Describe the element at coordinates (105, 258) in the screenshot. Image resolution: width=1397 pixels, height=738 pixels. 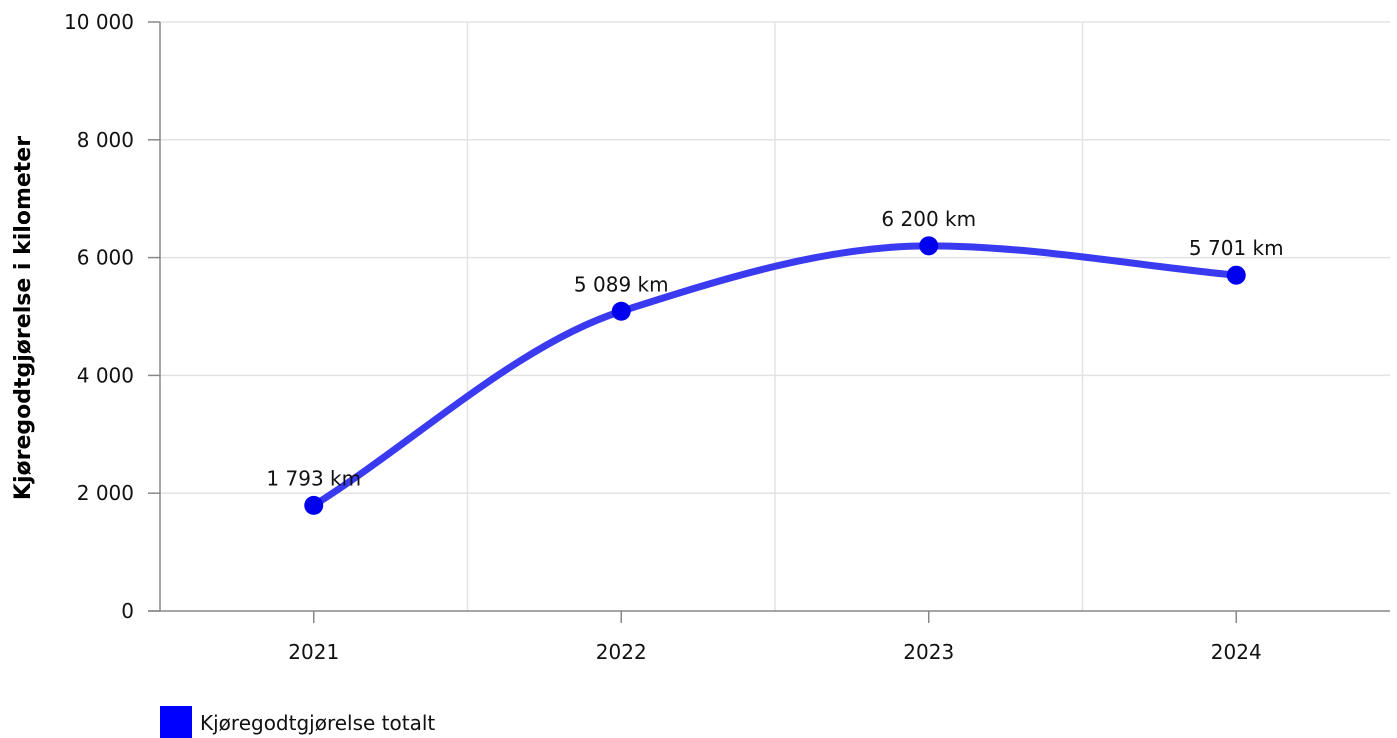
I see `y-tick-label: 6 000` at that location.